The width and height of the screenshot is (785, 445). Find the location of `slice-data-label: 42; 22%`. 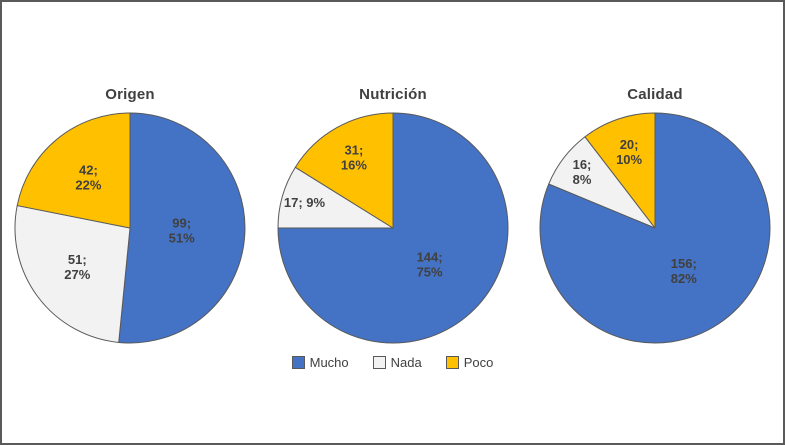

slice-data-label: 42; 22% is located at coordinates (88, 177).